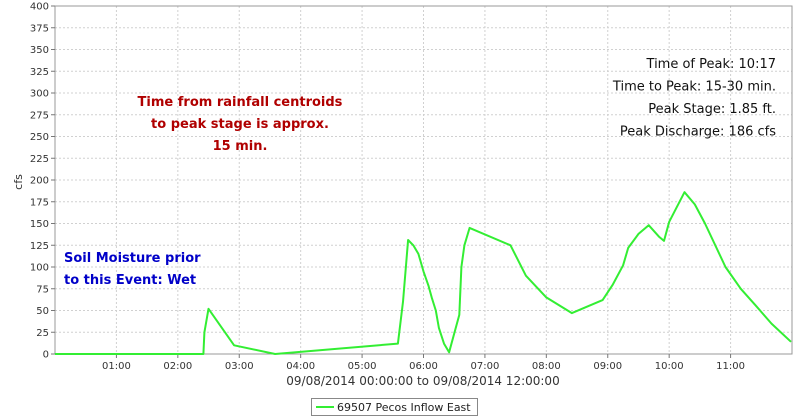  Describe the element at coordinates (546, 366) in the screenshot. I see `x-tick-label: 08:00` at that location.